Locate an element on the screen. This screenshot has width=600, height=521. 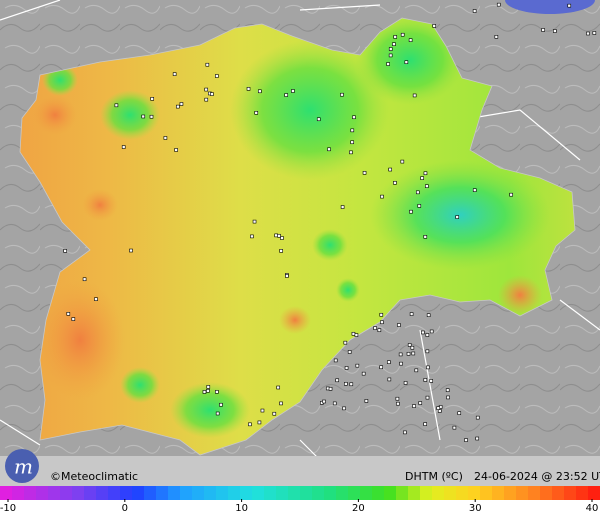
variable: DHTM (ºC) is located at coordinates (434, 476).